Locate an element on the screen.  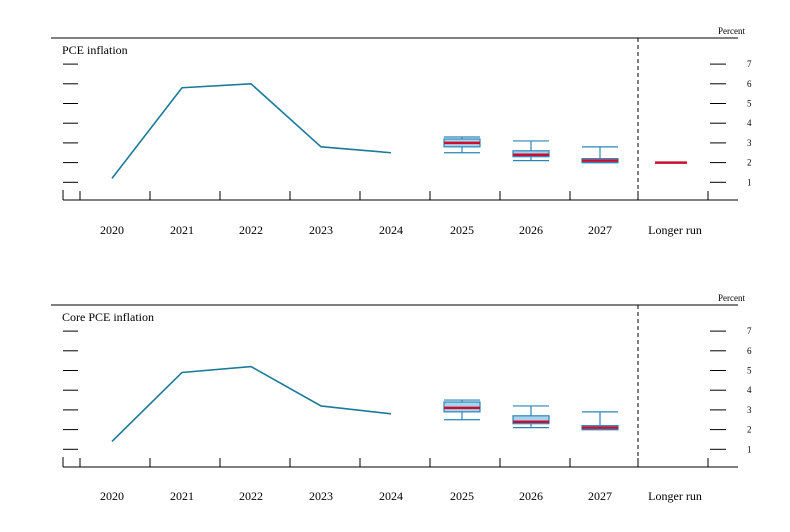
panel-title: Core PCE inflation is located at coordinates (108, 317).